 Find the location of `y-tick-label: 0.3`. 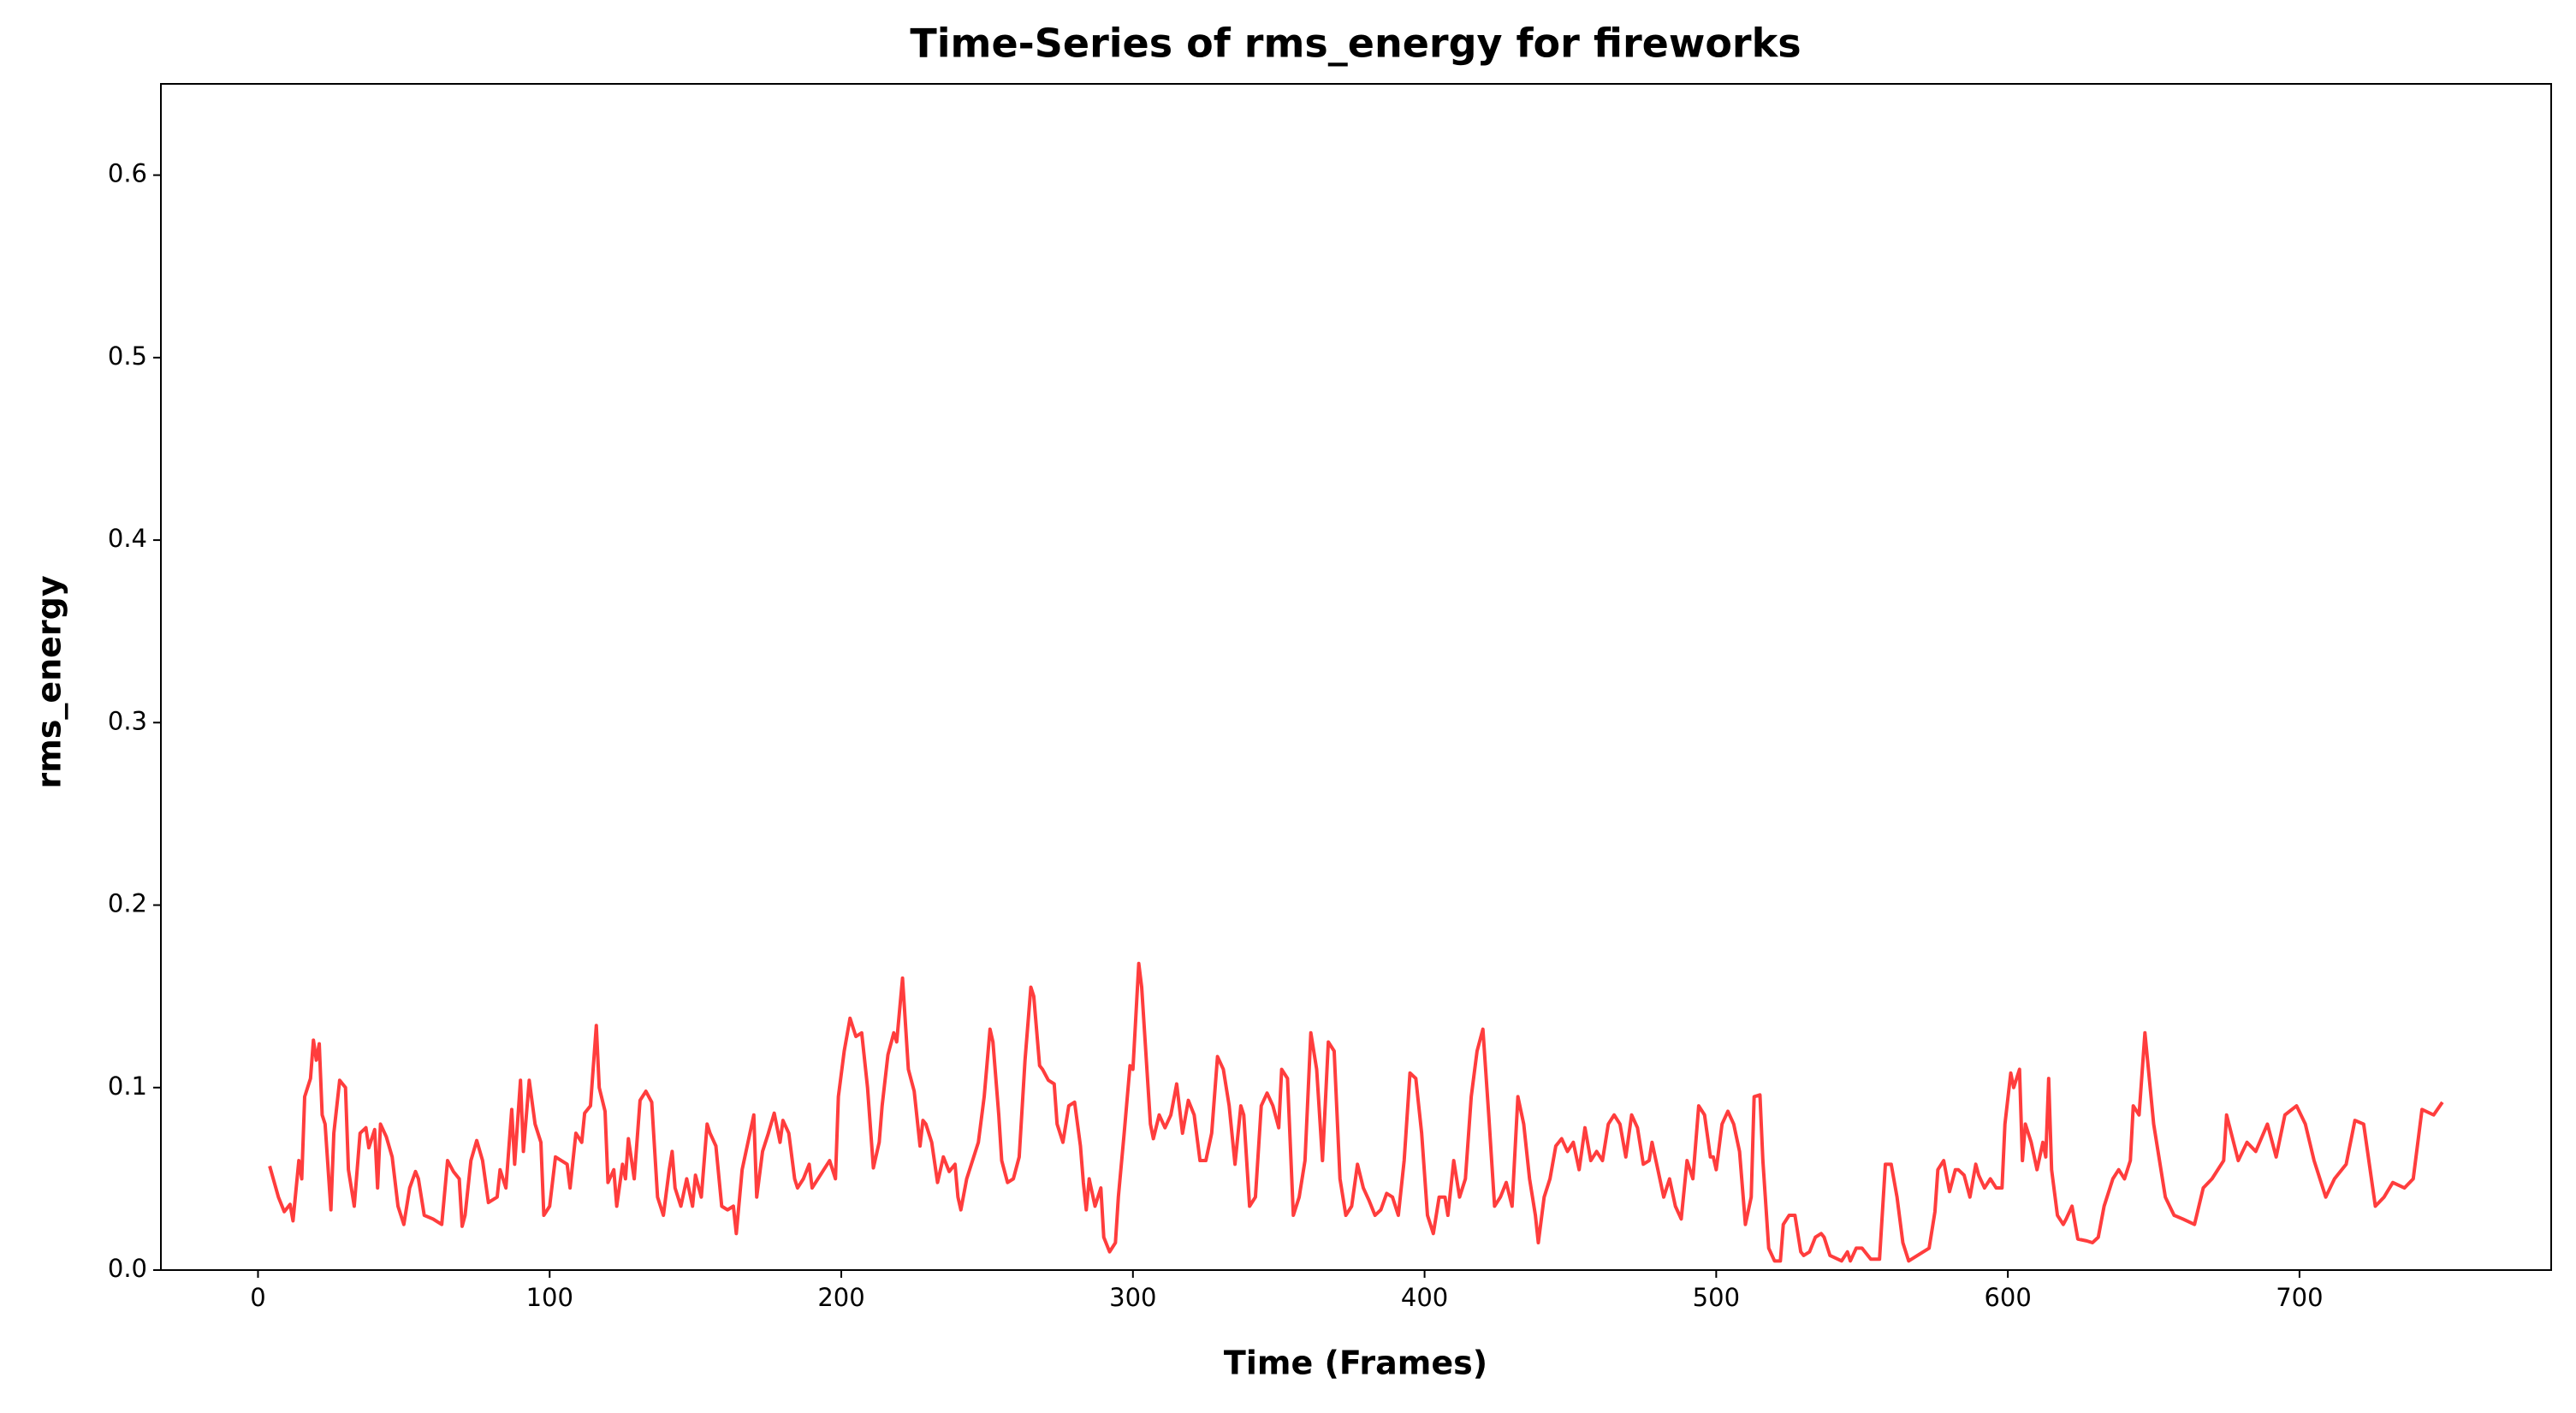

y-tick-label: 0.3 is located at coordinates (127, 720).